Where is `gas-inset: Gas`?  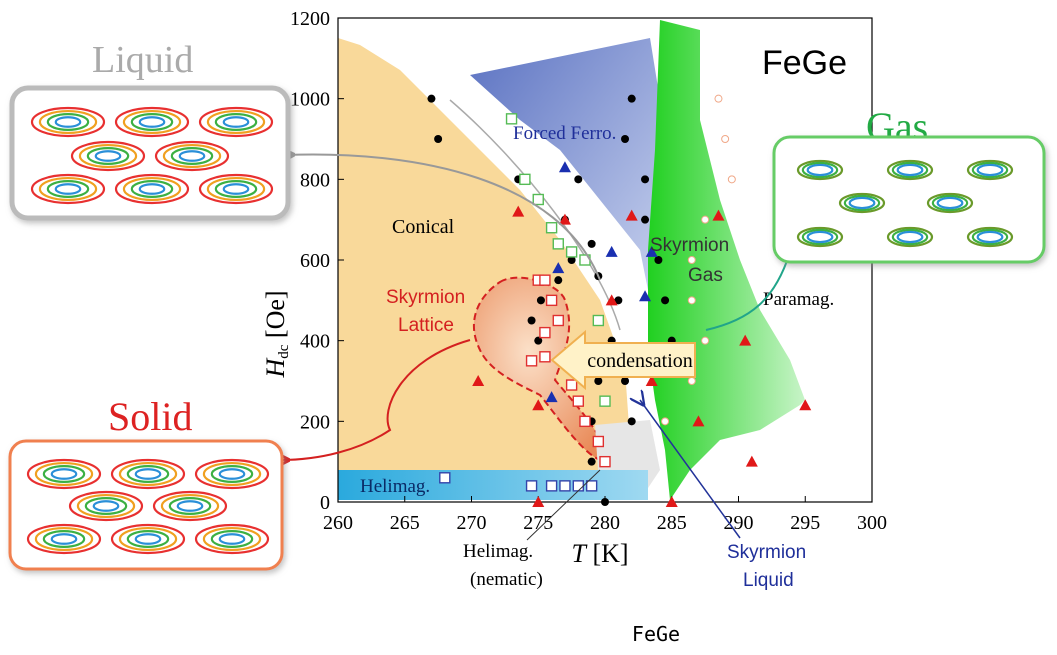
gas-inset: Gas is located at coordinates (909, 184).